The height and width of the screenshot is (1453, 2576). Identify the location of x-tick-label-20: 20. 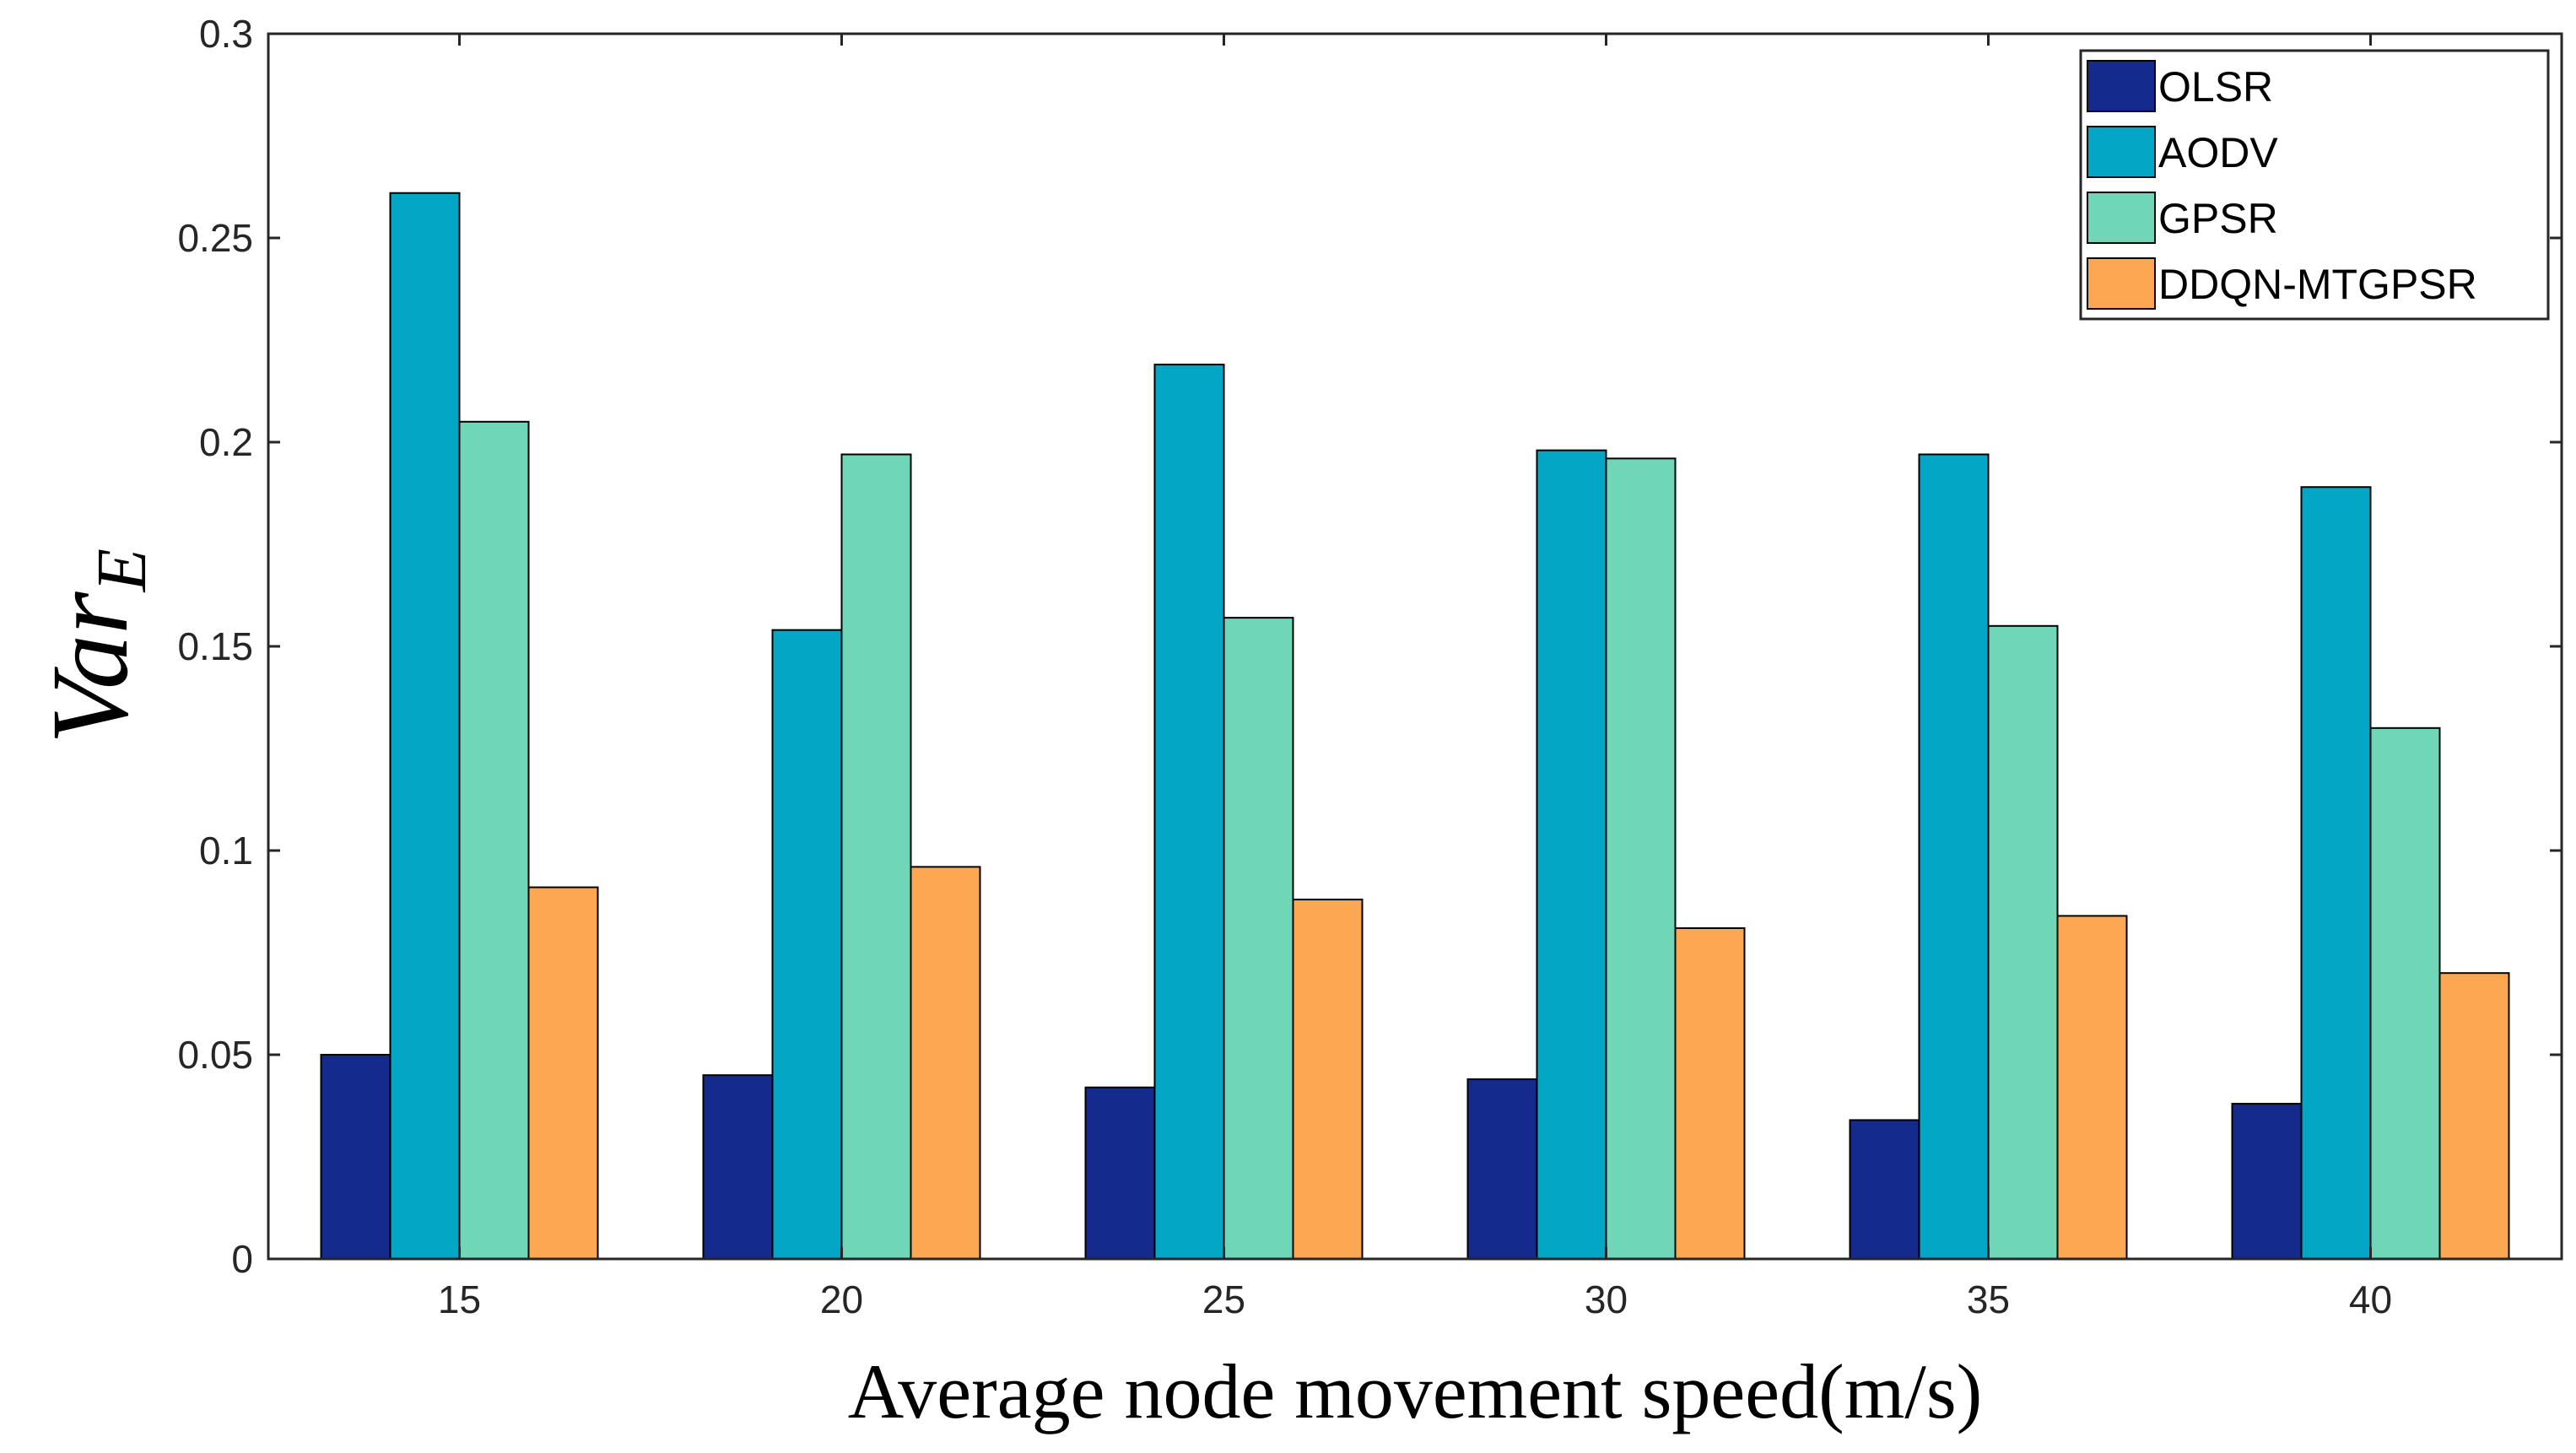
(841, 1299).